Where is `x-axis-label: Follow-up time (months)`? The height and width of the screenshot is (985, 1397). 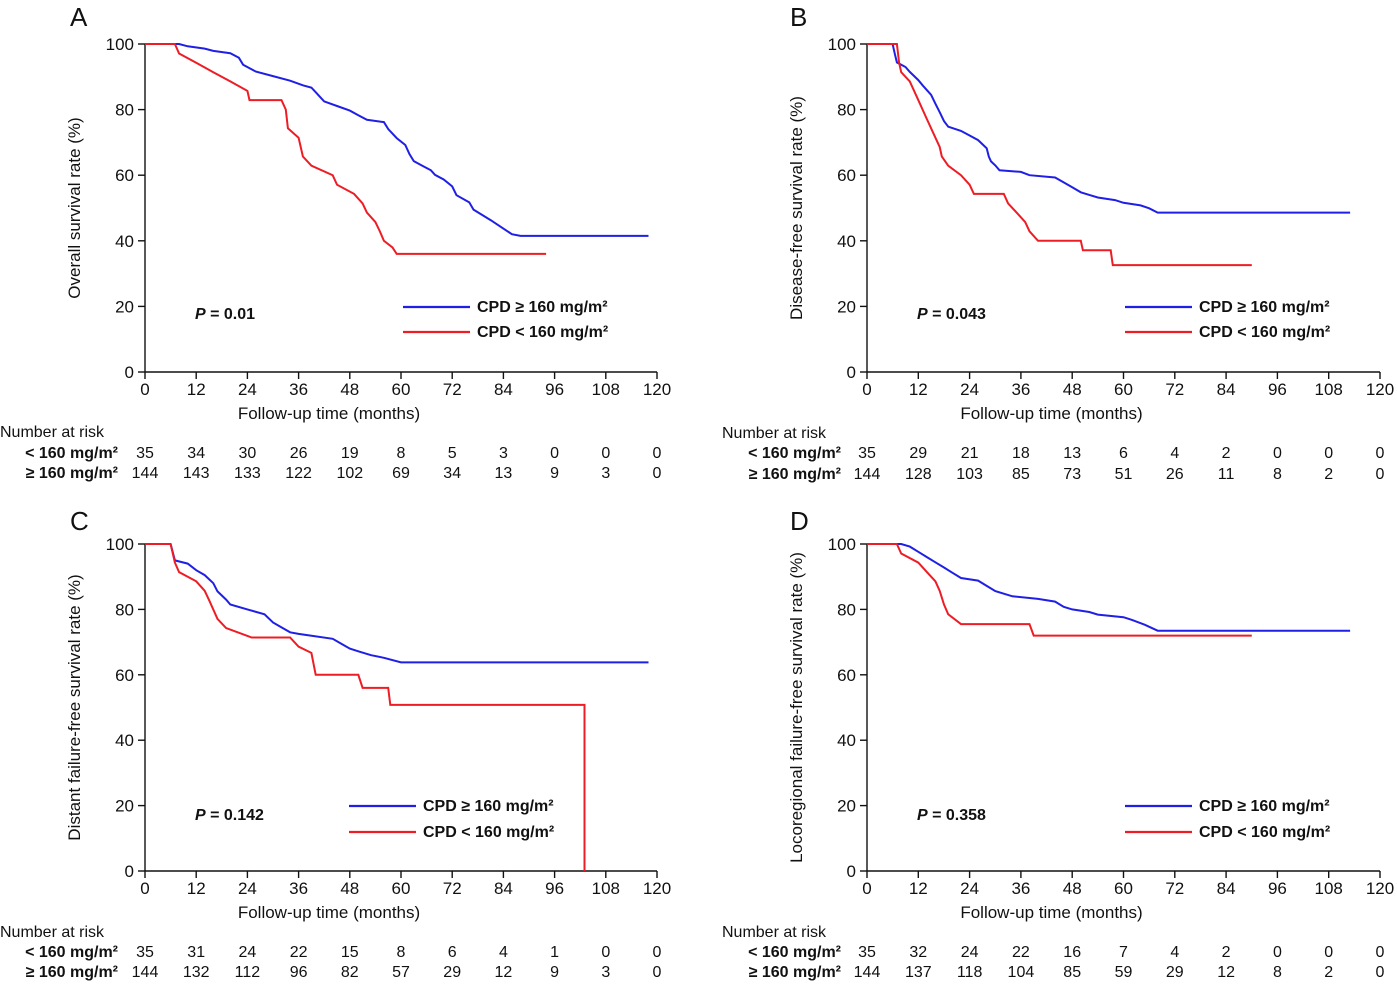
x-axis-label: Follow-up time (months) is located at coordinates (329, 413).